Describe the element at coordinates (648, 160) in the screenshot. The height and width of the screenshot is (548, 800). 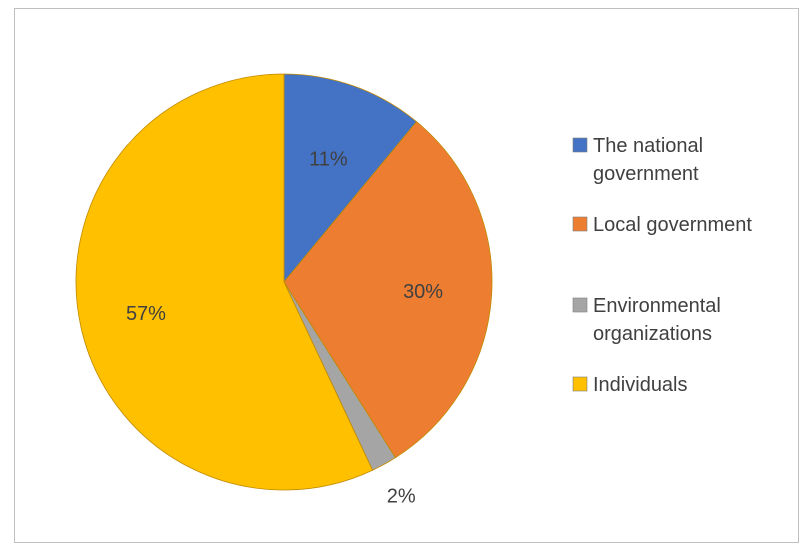
I see `legend-label: The national government` at that location.